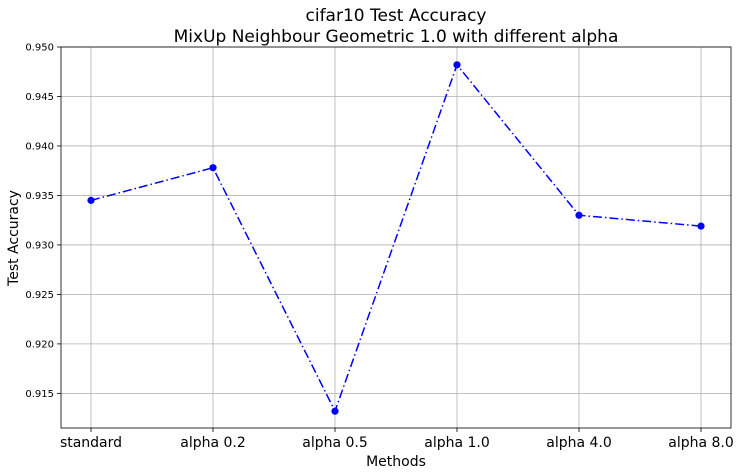 This screenshot has height=474, width=740. What do you see at coordinates (396, 462) in the screenshot?
I see `x-axis-label: Methods` at bounding box center [396, 462].